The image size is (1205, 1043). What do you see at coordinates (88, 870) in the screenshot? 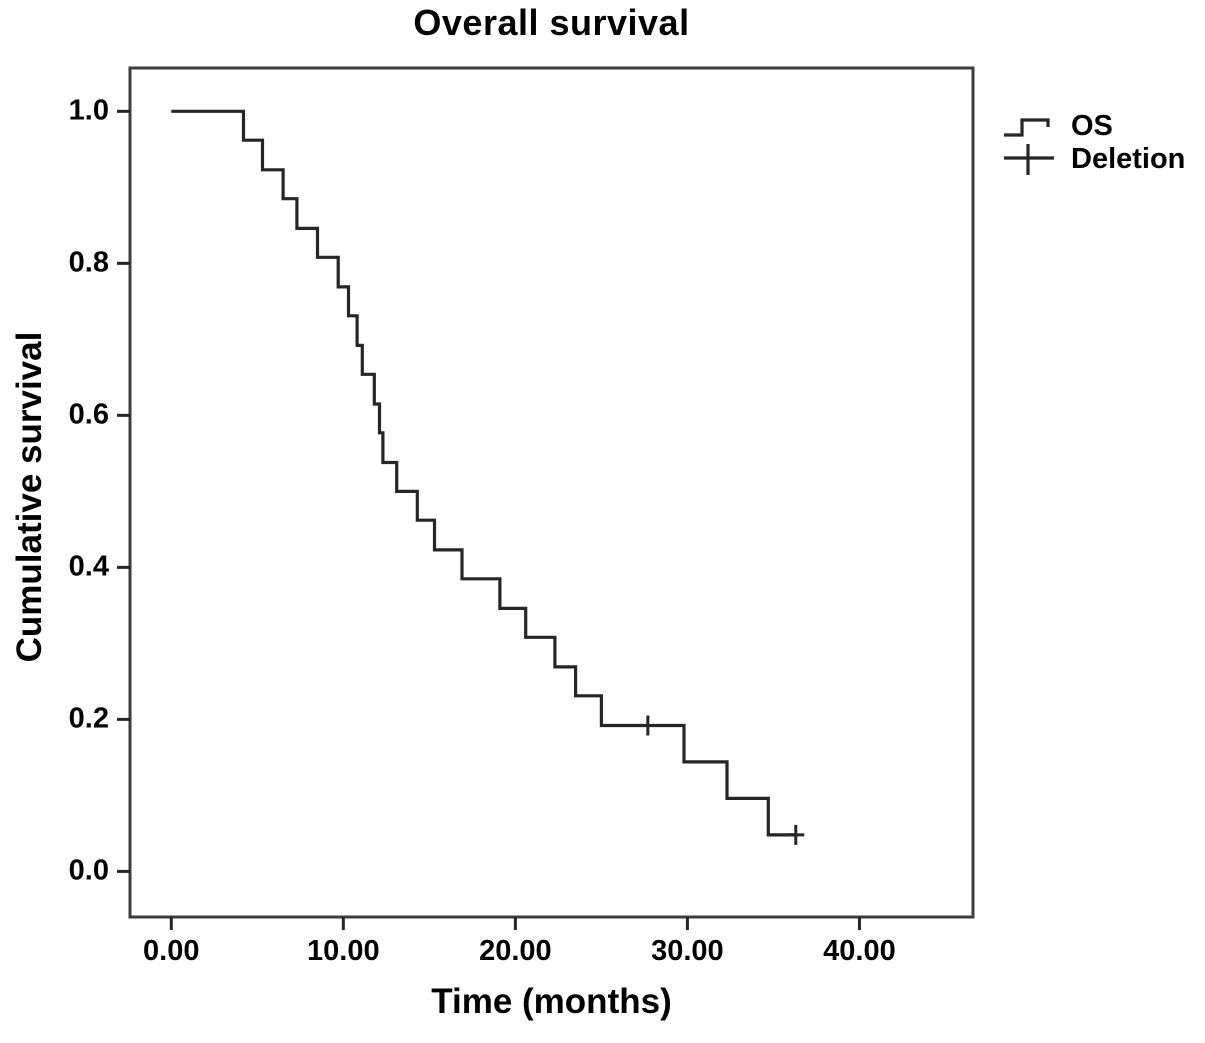
I see `y-tick-label: 0.0` at bounding box center [88, 870].